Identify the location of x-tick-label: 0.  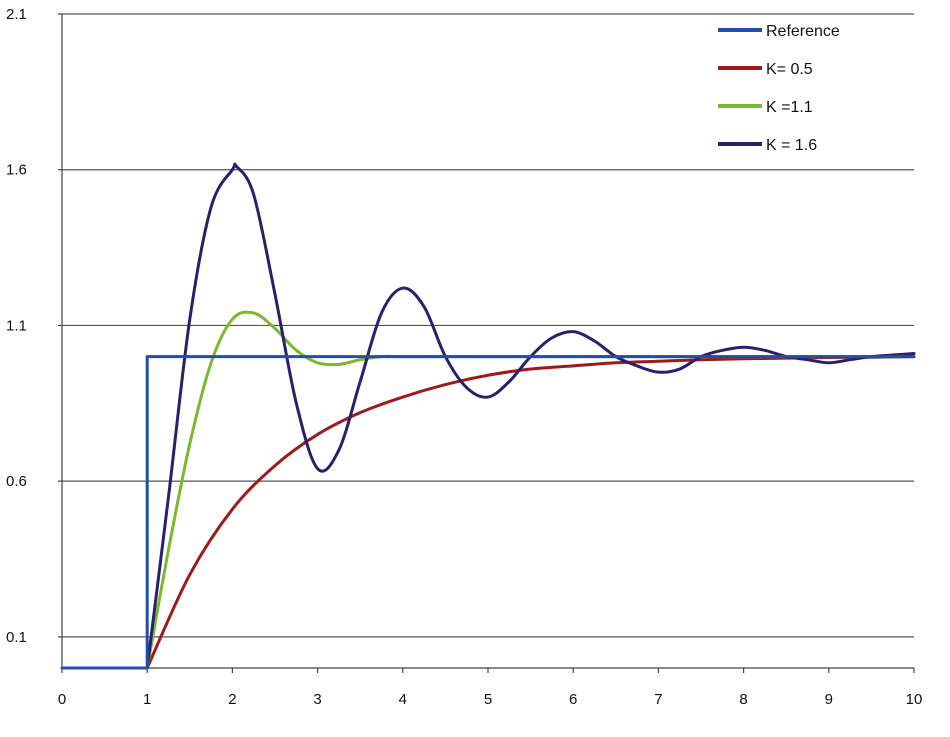
(62, 699).